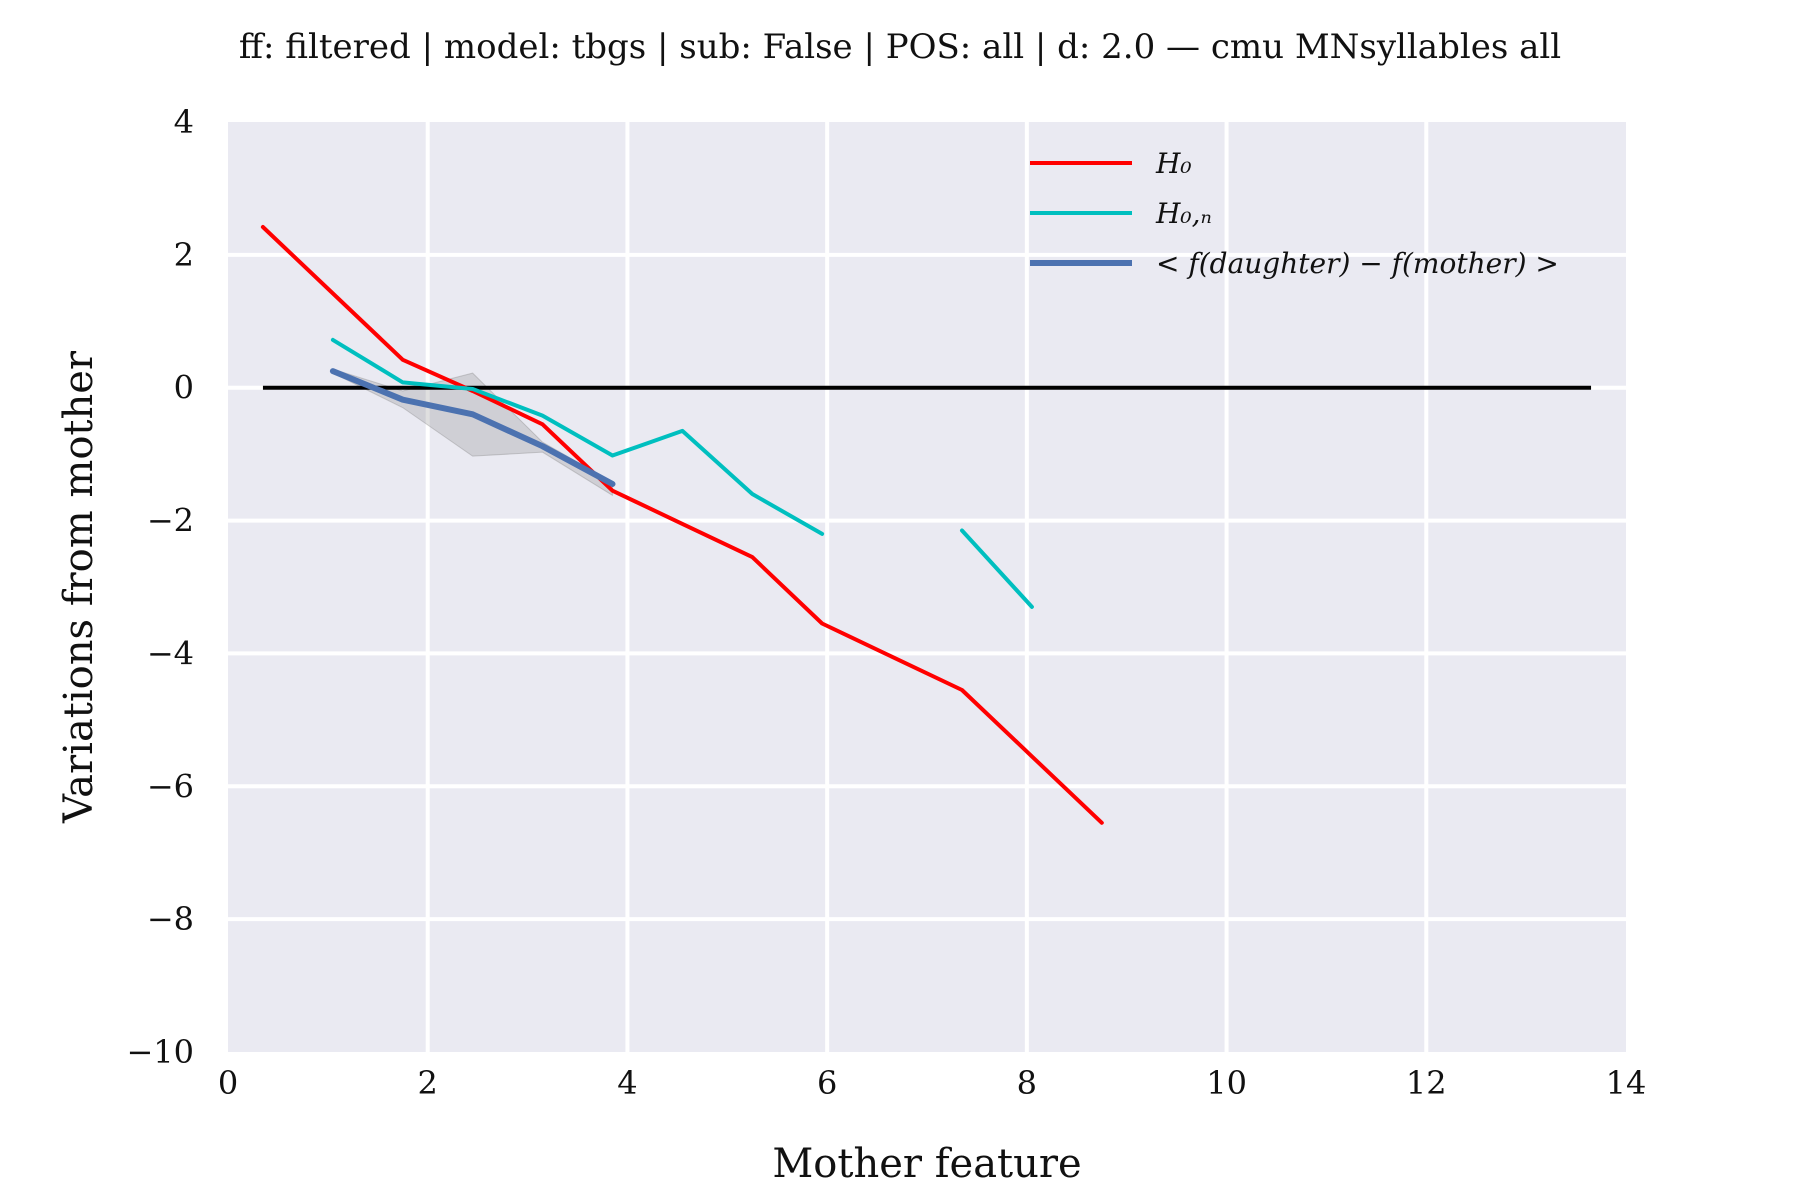  What do you see at coordinates (160, 1052) in the screenshot?
I see `y-tick-label: −10` at bounding box center [160, 1052].